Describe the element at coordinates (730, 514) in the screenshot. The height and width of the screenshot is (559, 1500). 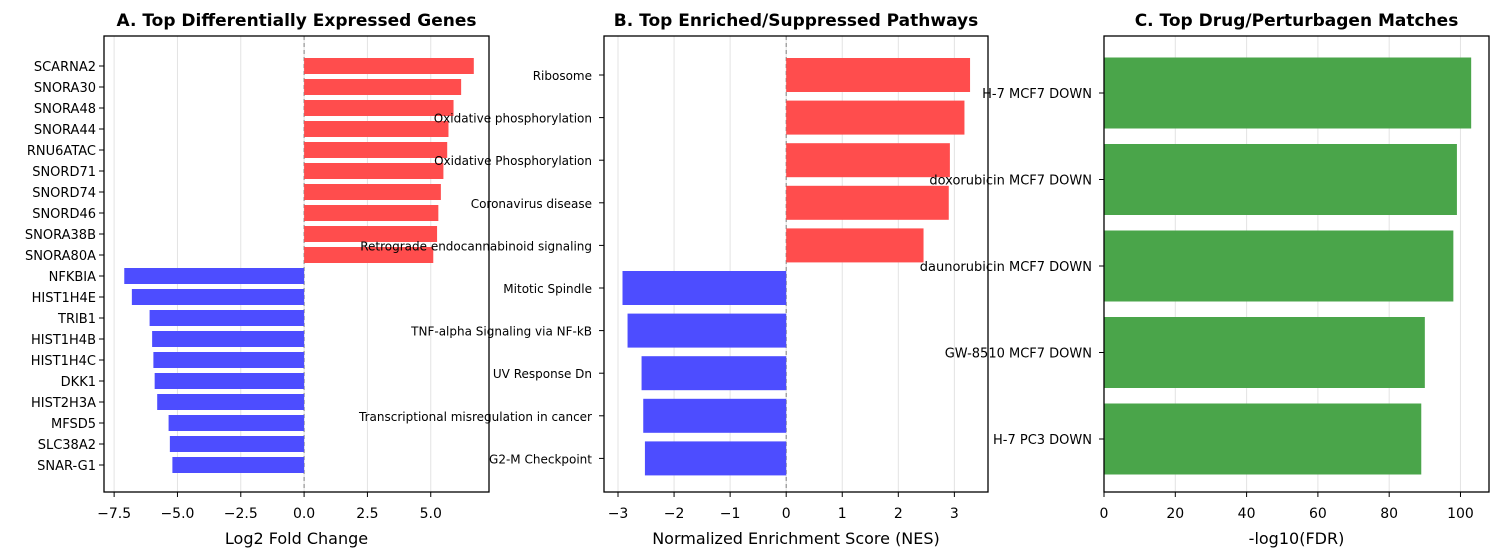
I see `x-tick-label: −1` at that location.